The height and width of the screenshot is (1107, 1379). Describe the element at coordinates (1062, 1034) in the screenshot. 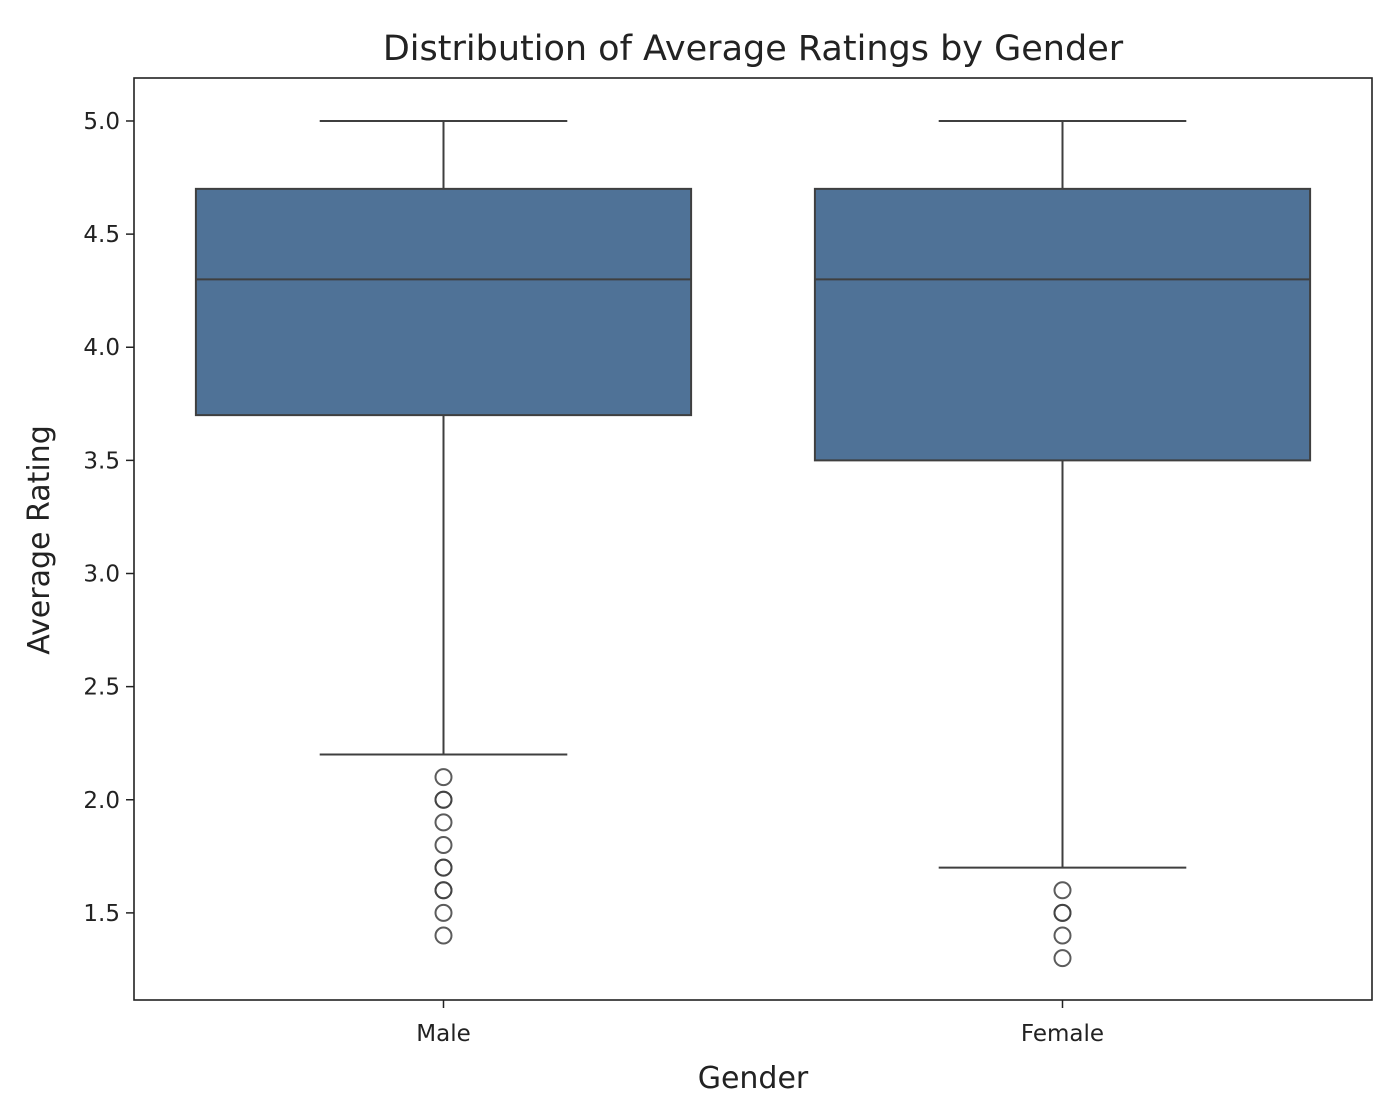

I see `x-tick-label: Female` at that location.